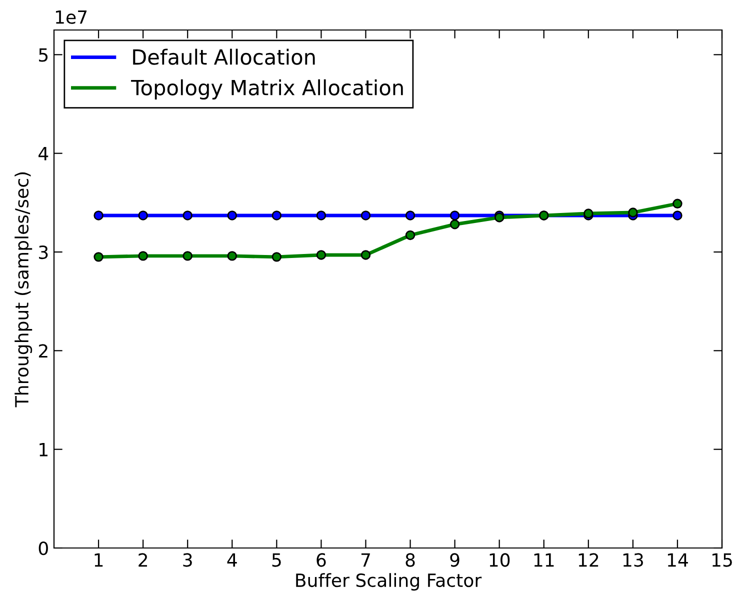  What do you see at coordinates (43, 252) in the screenshot?
I see `y-tick-label: 3` at bounding box center [43, 252].